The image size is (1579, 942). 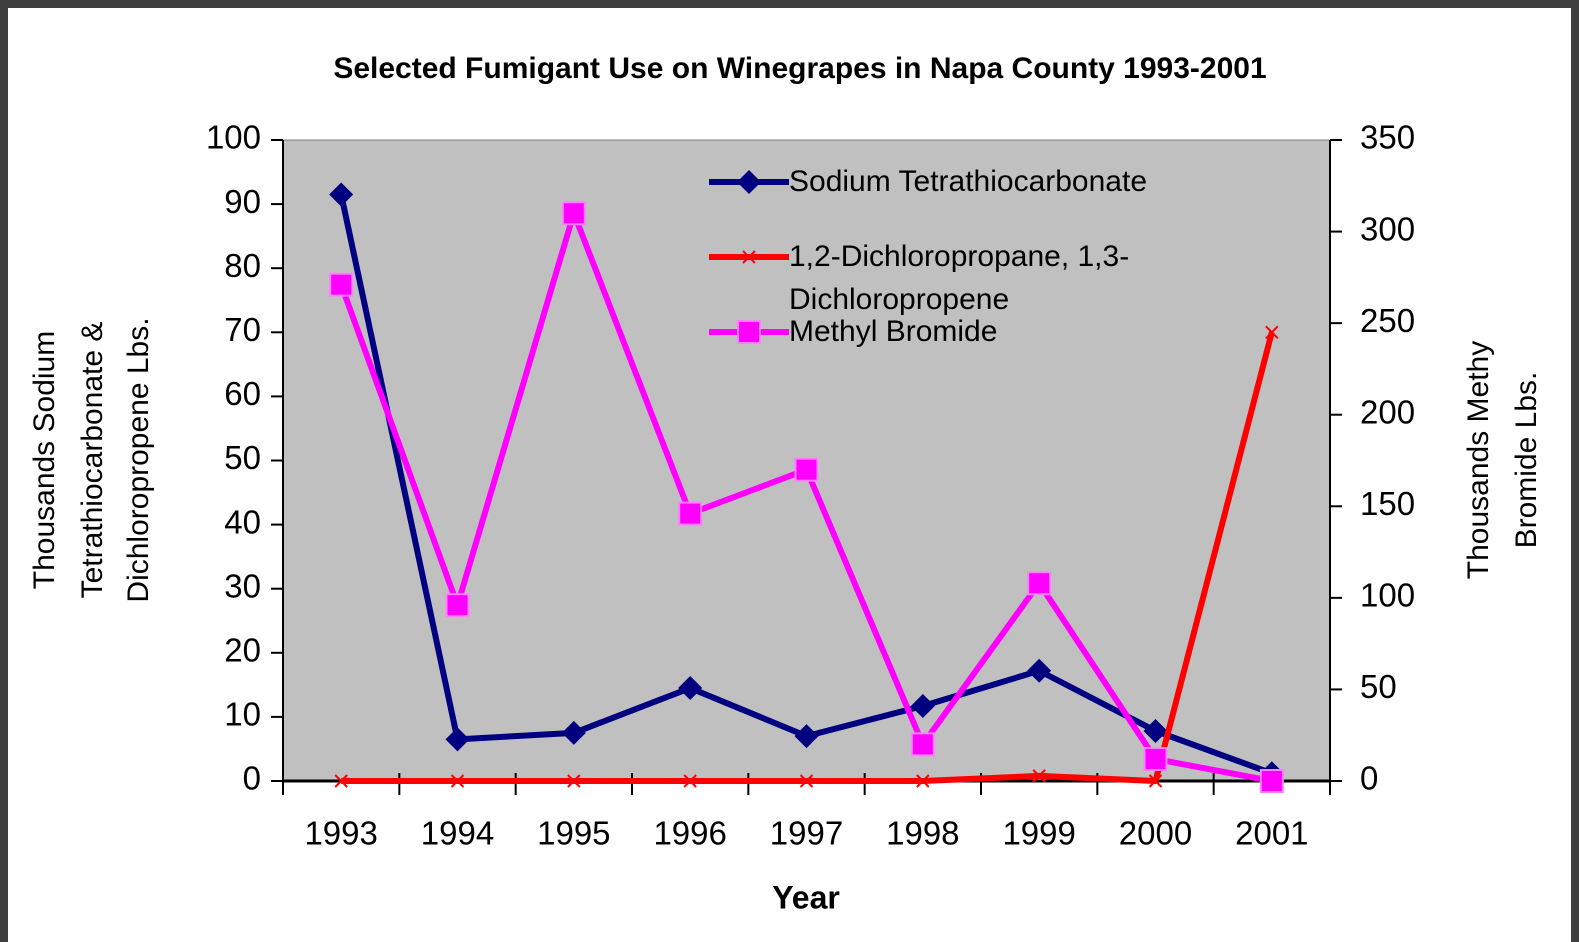 I want to click on y2-tick-label: 50, so click(x=1378, y=686).